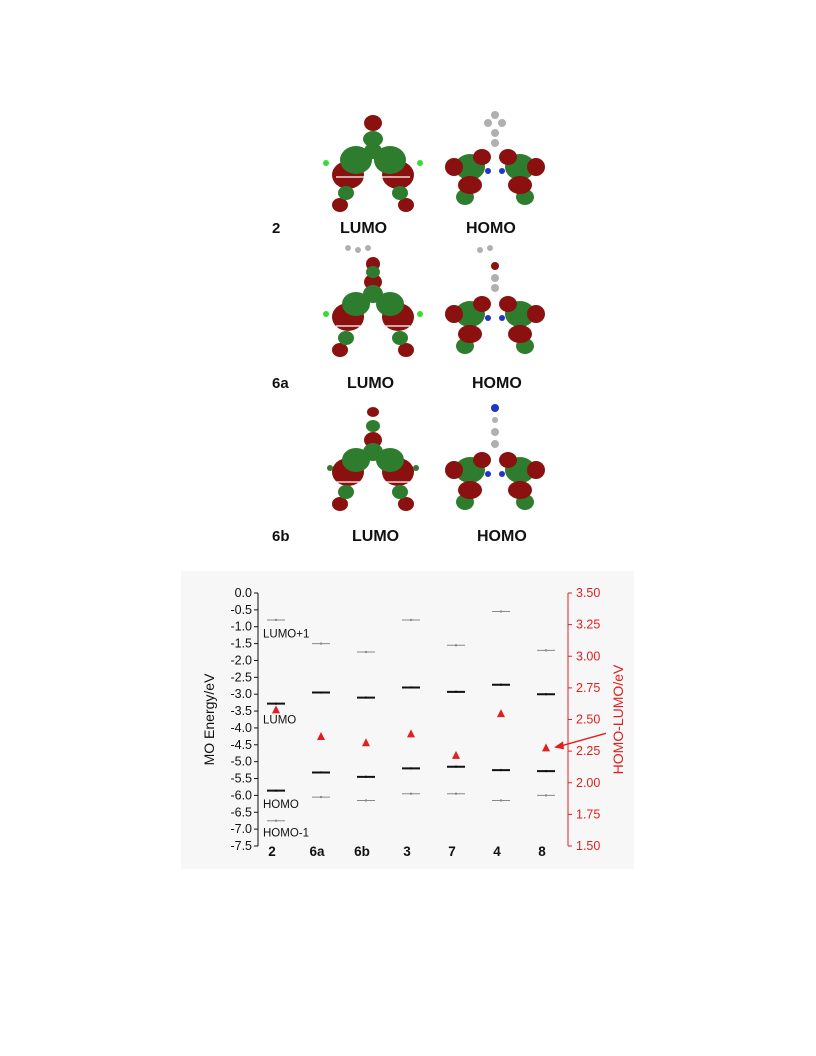 This screenshot has width=816, height=1056. Describe the element at coordinates (588, 846) in the screenshot. I see `right-axis-tick-label: 1.50` at that location.